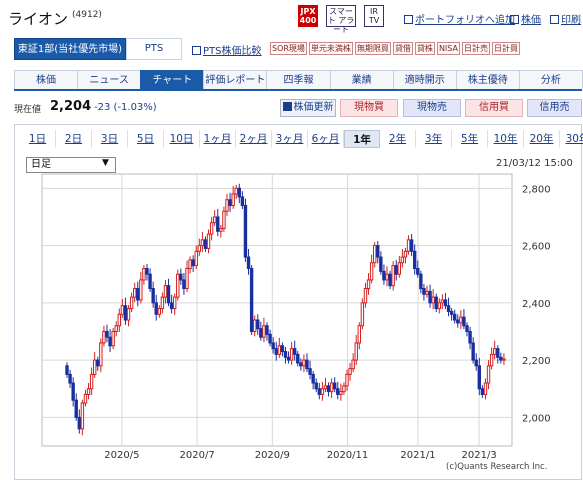  Describe the element at coordinates (232, 51) in the screenshot. I see `pts-compare-label: PTS株価比較` at that location.